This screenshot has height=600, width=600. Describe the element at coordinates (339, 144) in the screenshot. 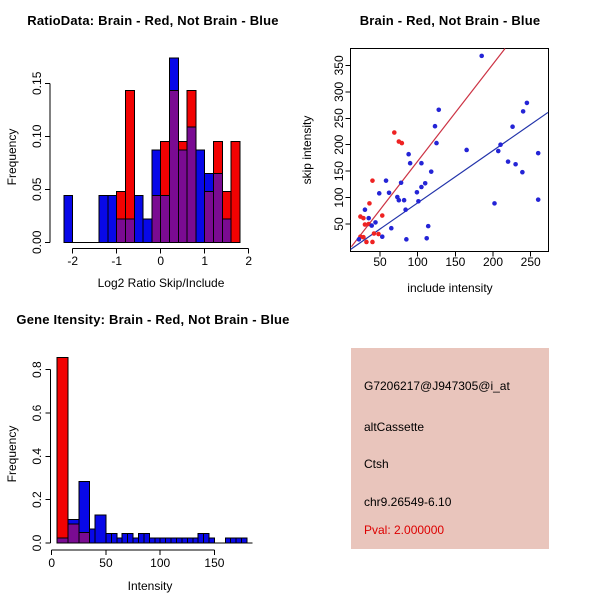

I see `y-tick-label: 200` at that location.